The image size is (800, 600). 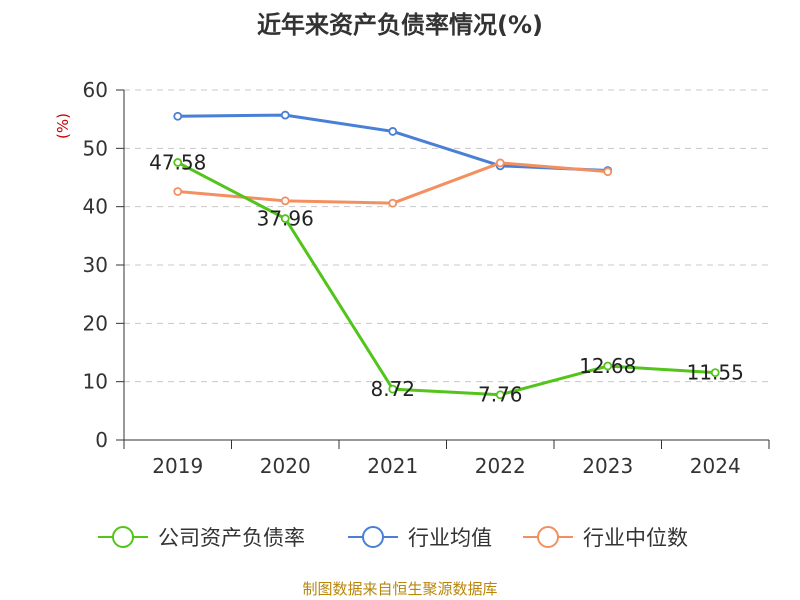 What do you see at coordinates (608, 172) in the screenshot?
I see `data-point-行业中位数-2023` at bounding box center [608, 172].